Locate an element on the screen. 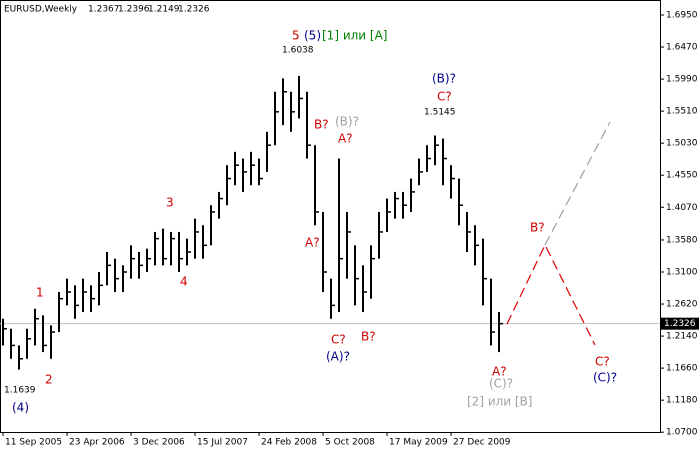 This screenshot has height=450, width=700. y-tick-label: 1.2620 is located at coordinates (682, 305).